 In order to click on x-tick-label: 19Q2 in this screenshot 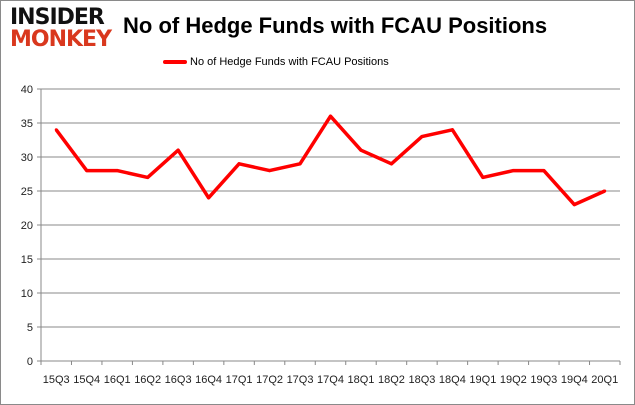, I will do `click(513, 380)`.